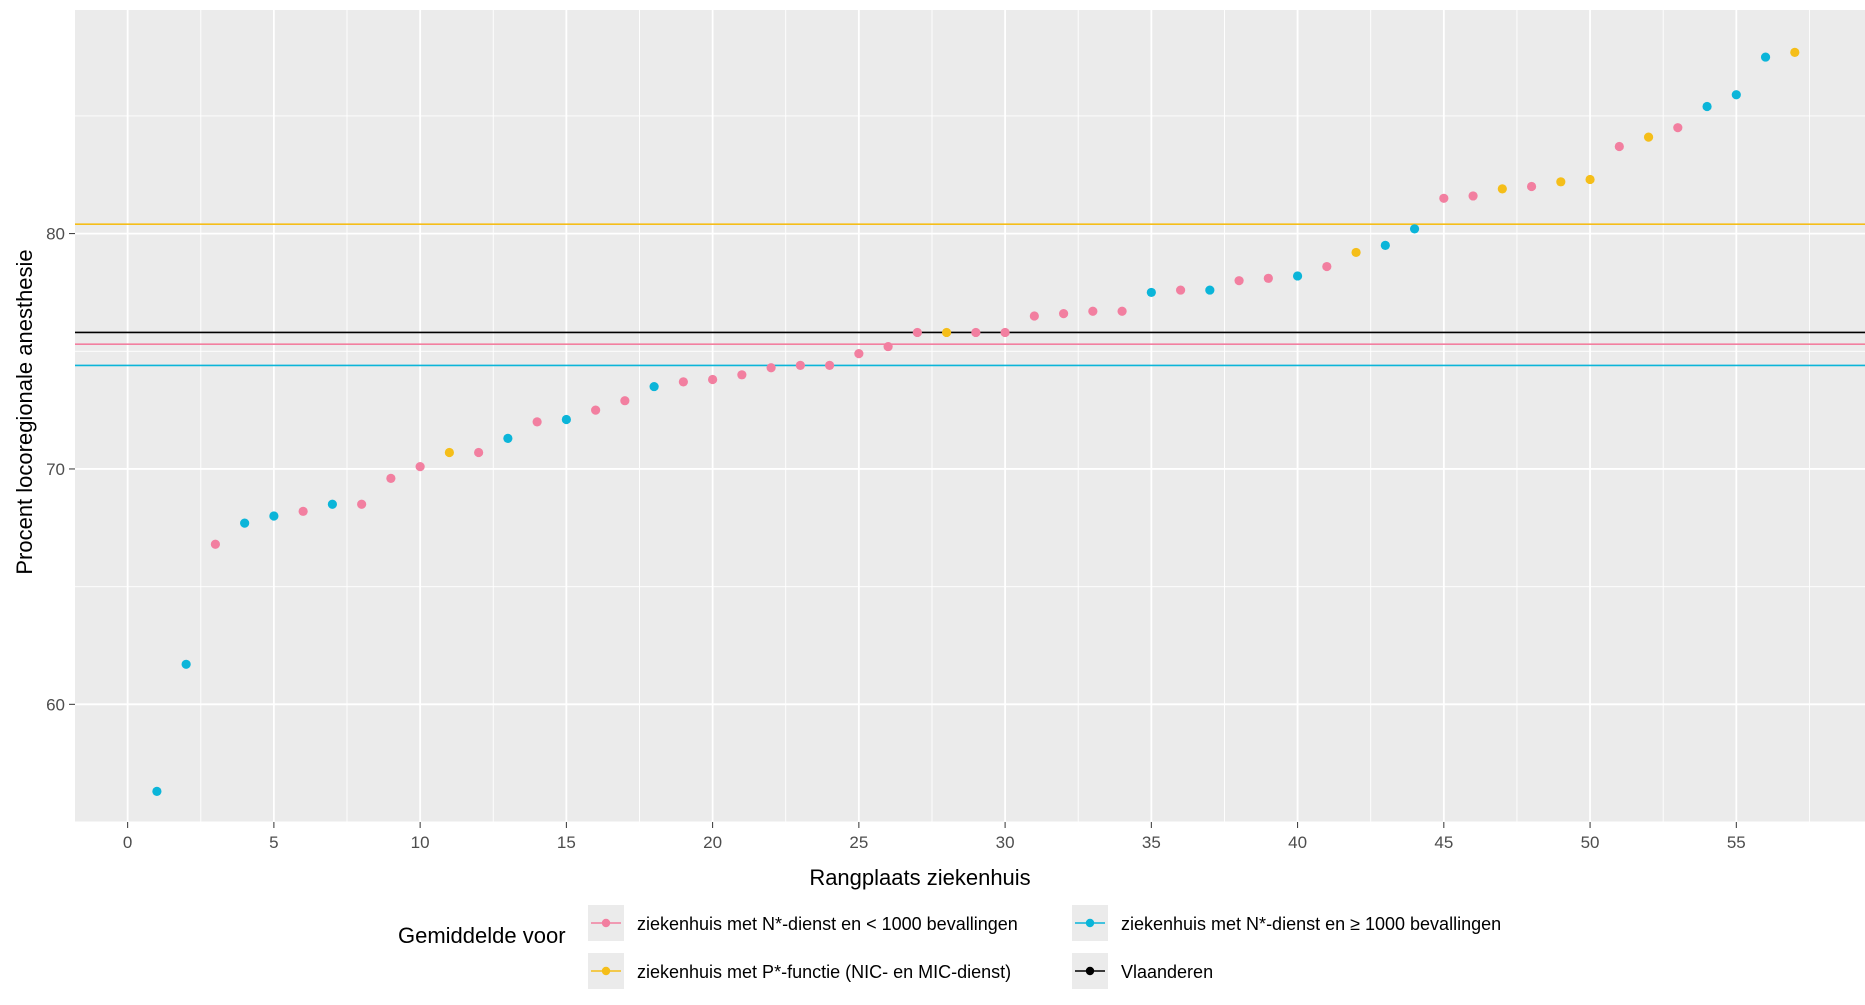  What do you see at coordinates (127, 842) in the screenshot?
I see `x-tick-label: 0` at bounding box center [127, 842].